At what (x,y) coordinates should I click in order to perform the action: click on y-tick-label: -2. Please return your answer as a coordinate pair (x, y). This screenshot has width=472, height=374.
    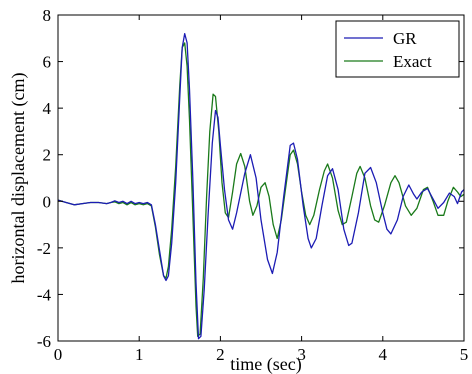
    Looking at the image, I should click on (44, 248).